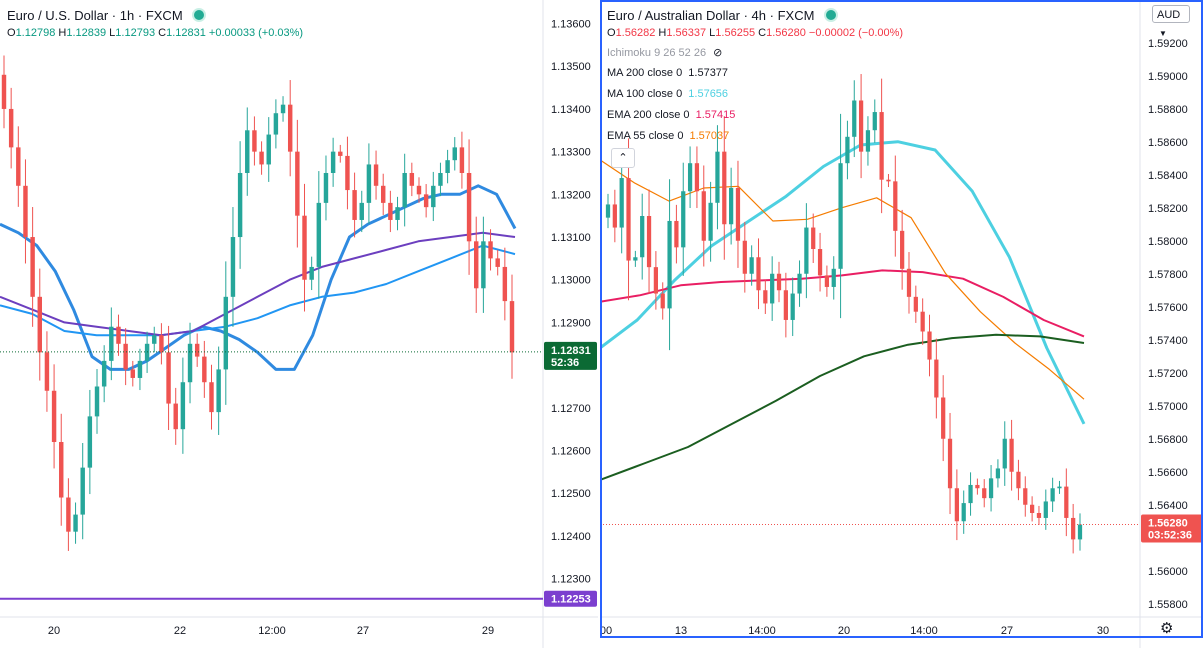 The image size is (1203, 648). Describe the element at coordinates (668, 73) in the screenshot. I see `indicator-ma200: MA 200 close 0 1.57377` at that location.